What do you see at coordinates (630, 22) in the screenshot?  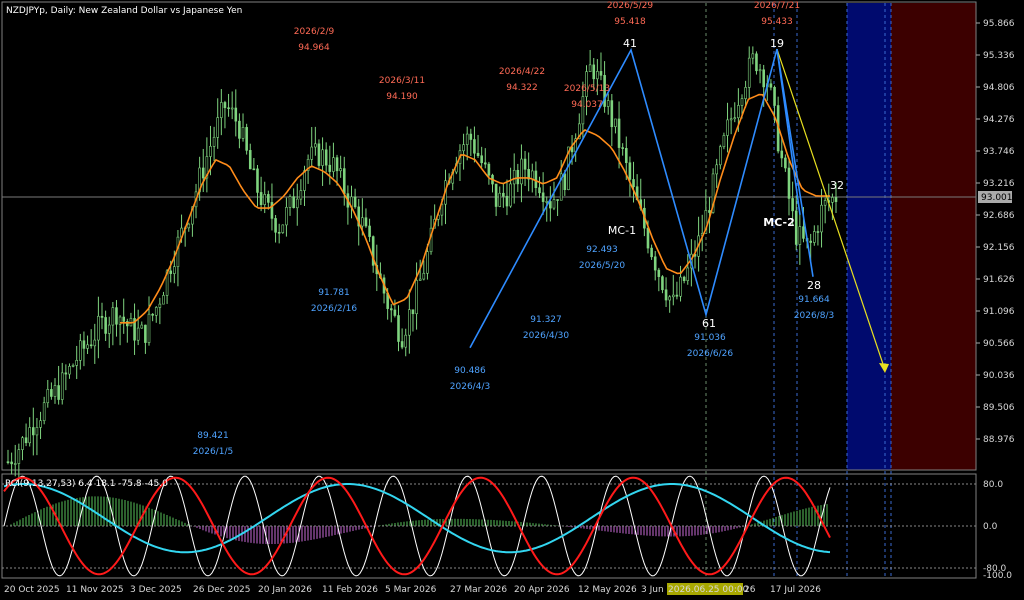 I see `high-price-label: 95.418` at bounding box center [630, 22].